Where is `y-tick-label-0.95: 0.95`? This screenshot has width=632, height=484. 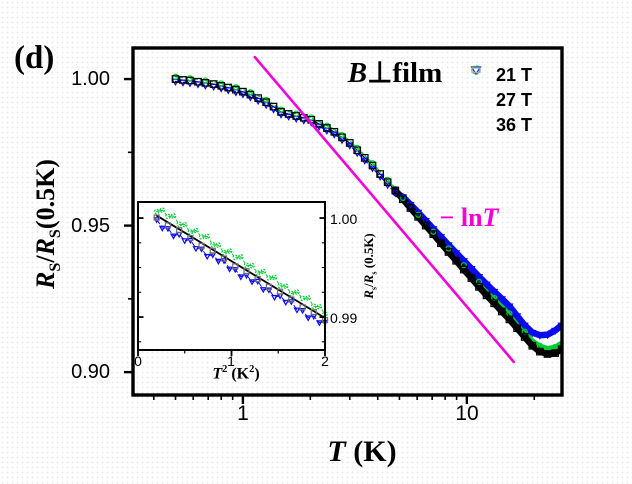
y-tick-label-0.95: 0.95 is located at coordinates (90, 226).